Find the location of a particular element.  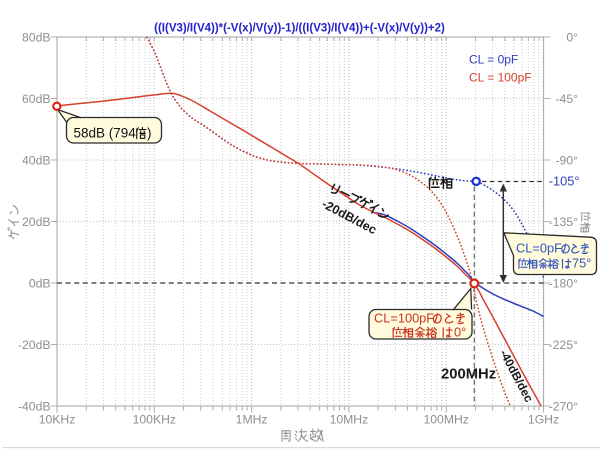

svg-text: -135° is located at coordinates (563, 222).